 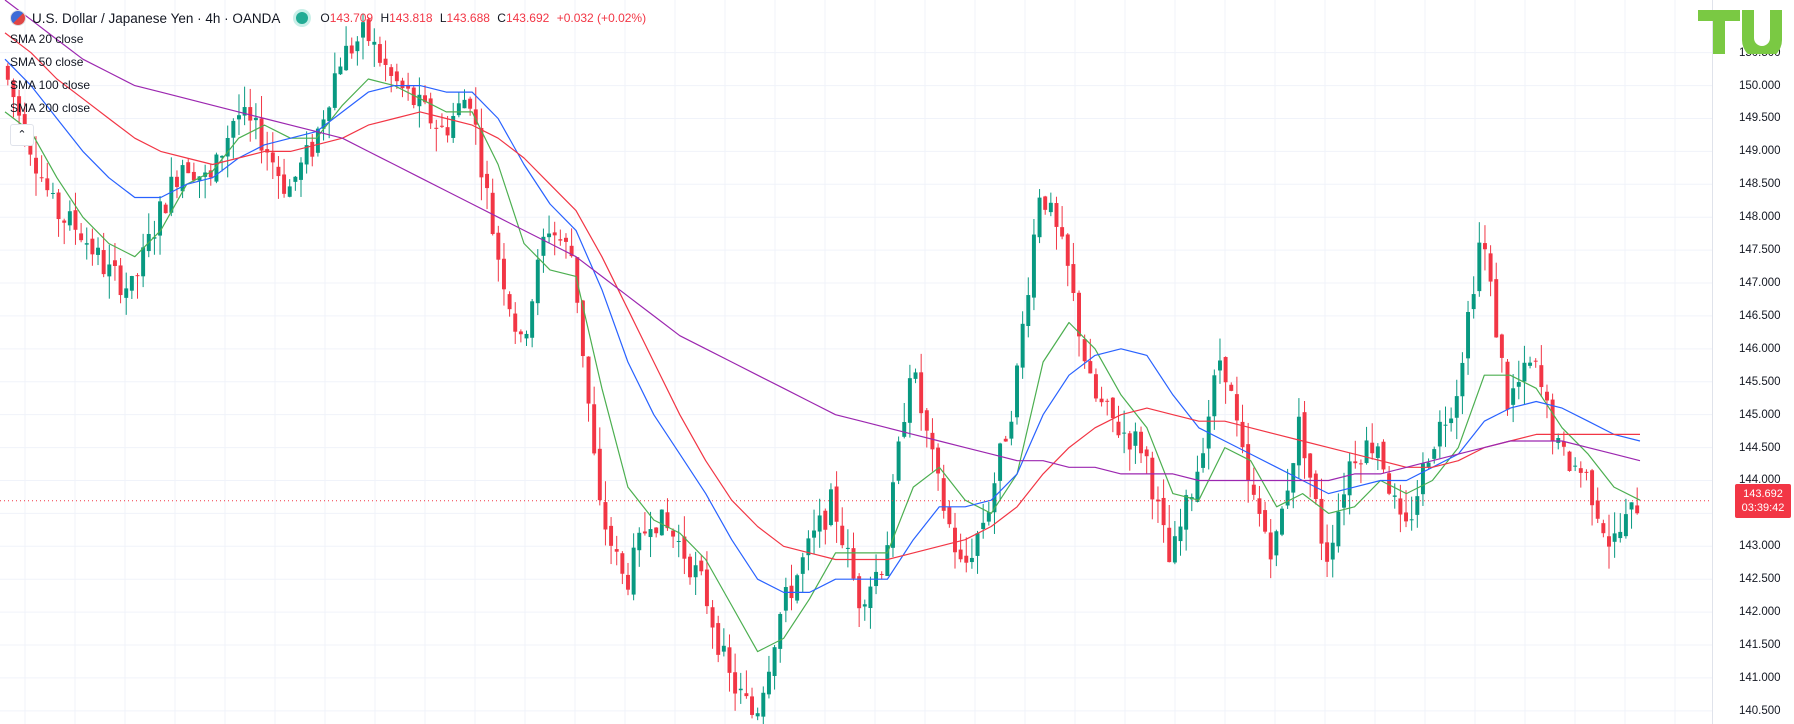 I want to click on indicator-sma100: SMA 100 close, so click(x=50, y=85).